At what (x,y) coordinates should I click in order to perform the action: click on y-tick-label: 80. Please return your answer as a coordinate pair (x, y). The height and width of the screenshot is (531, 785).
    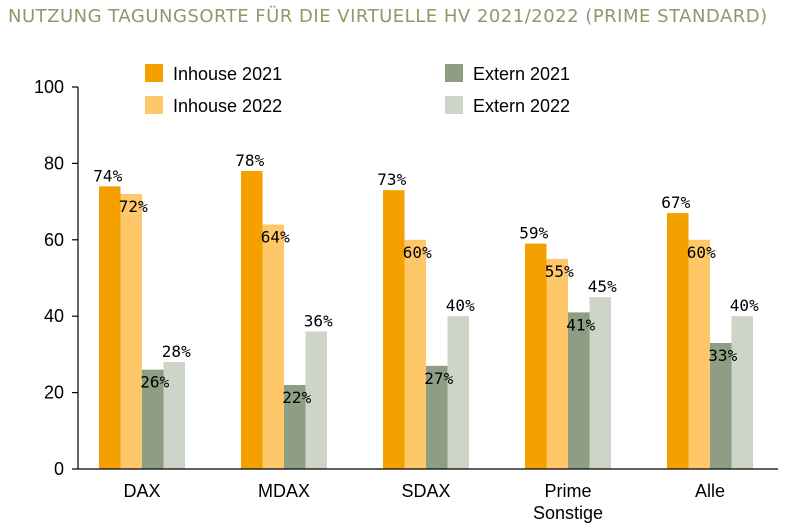
    Looking at the image, I should click on (54, 163).